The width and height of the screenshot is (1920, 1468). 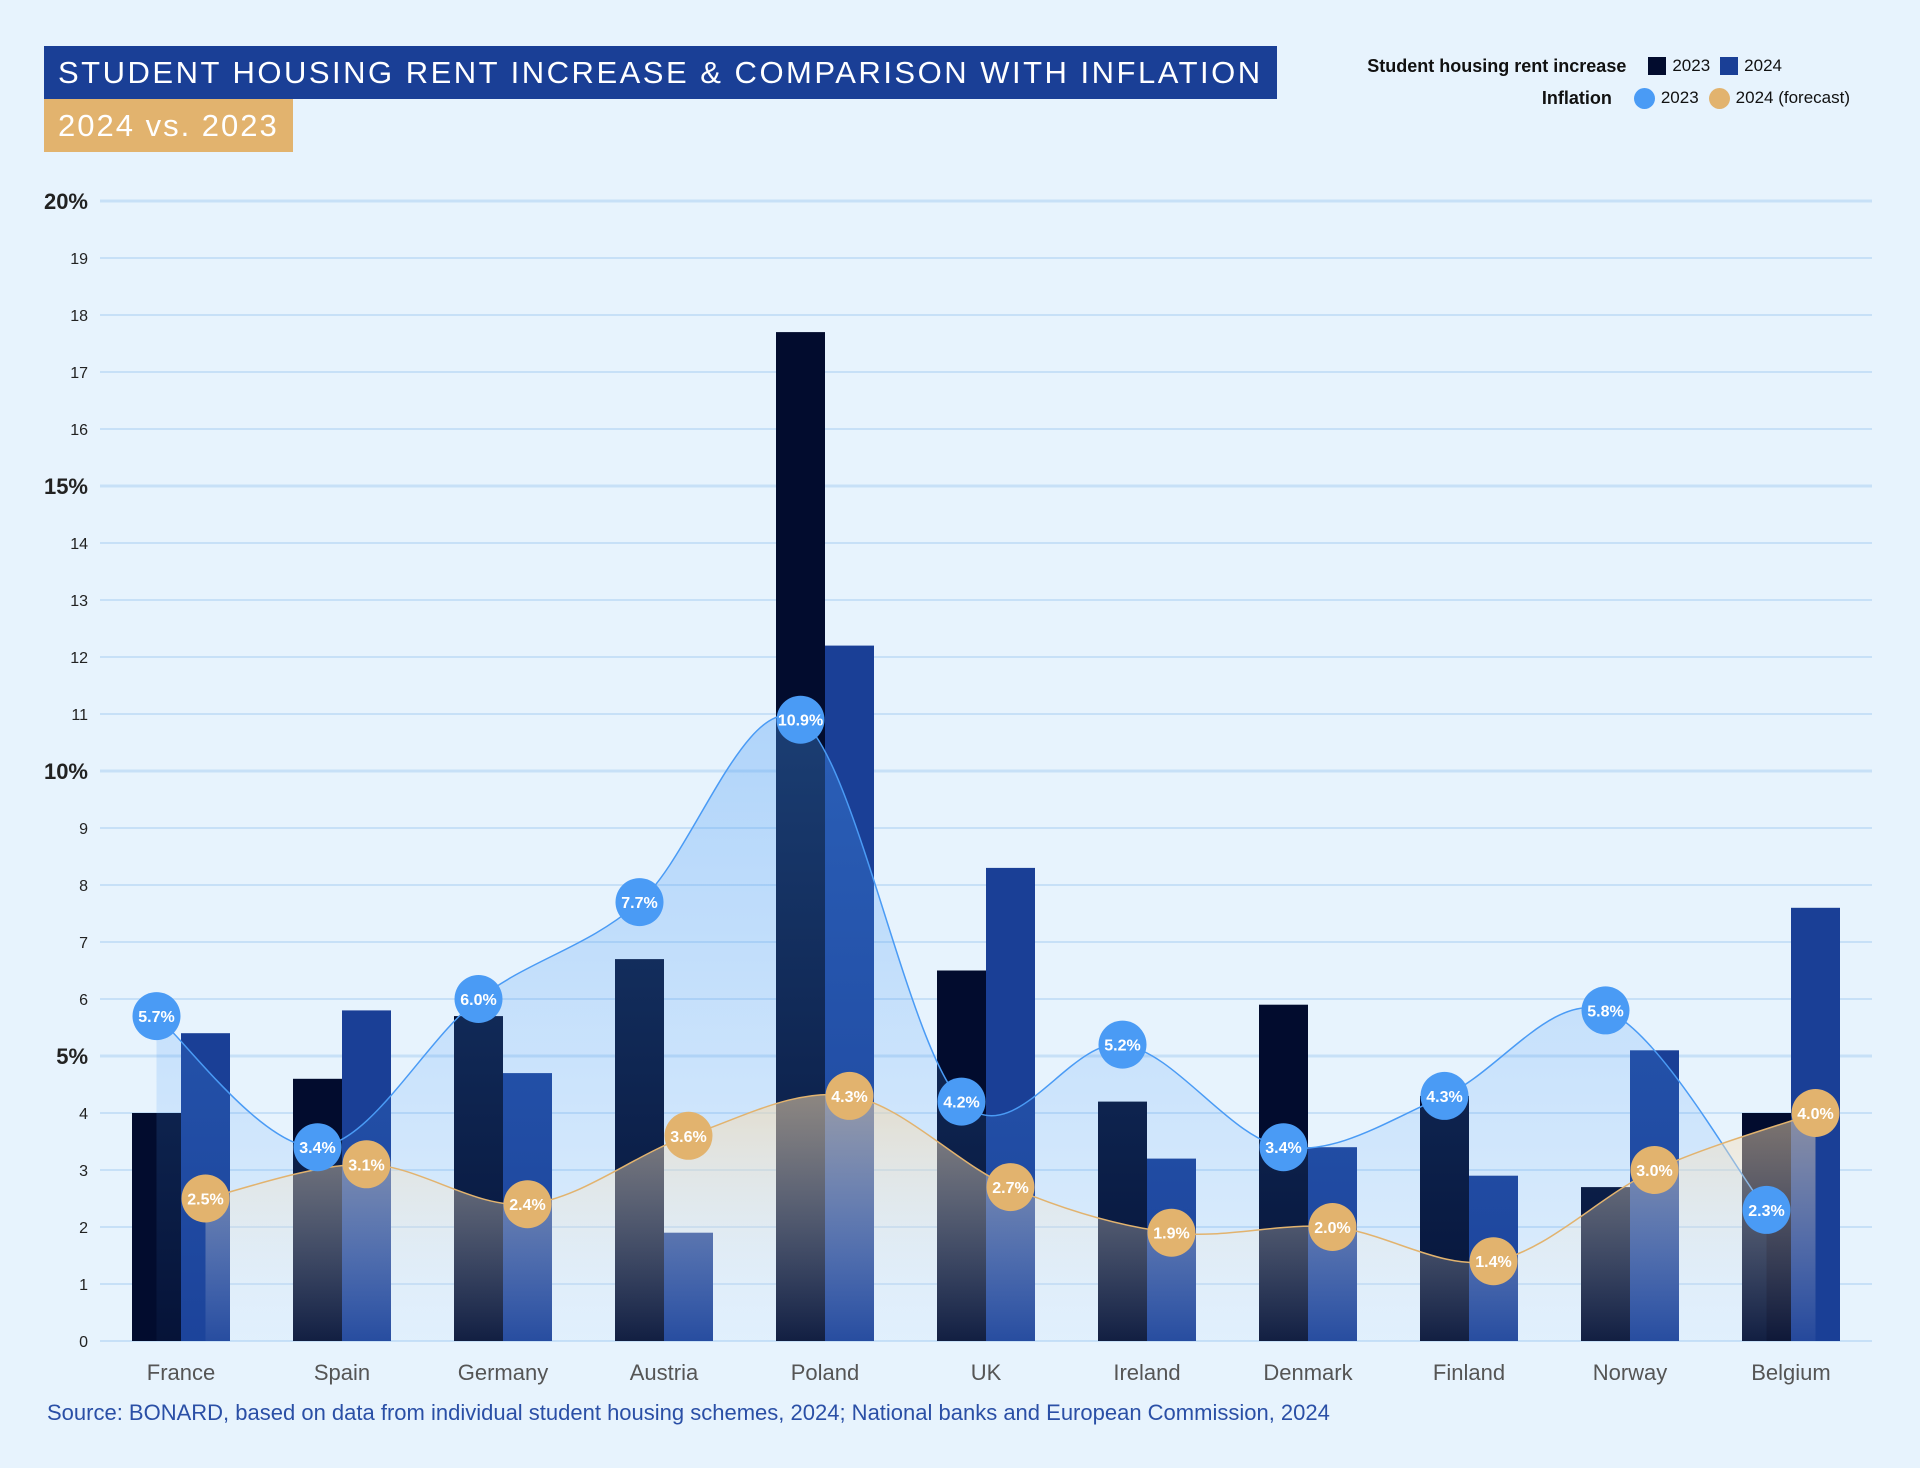 What do you see at coordinates (1308, 1372) in the screenshot?
I see `x-tick-label: Denmark` at bounding box center [1308, 1372].